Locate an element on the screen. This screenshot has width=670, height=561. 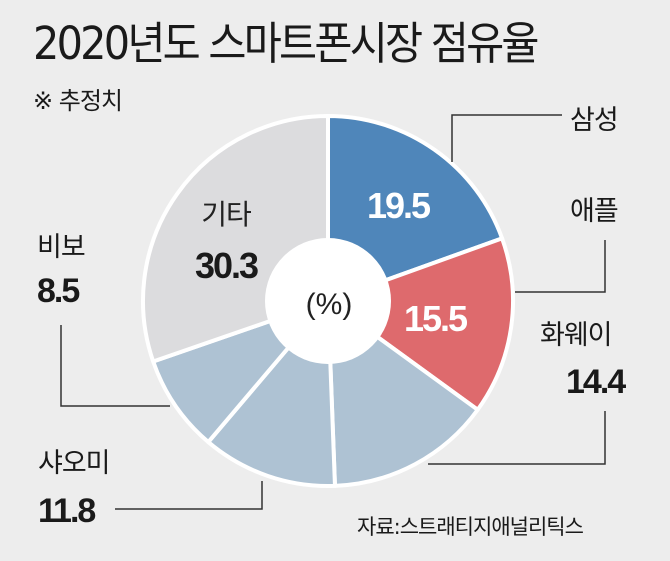
donut-hole is located at coordinates (328, 301).